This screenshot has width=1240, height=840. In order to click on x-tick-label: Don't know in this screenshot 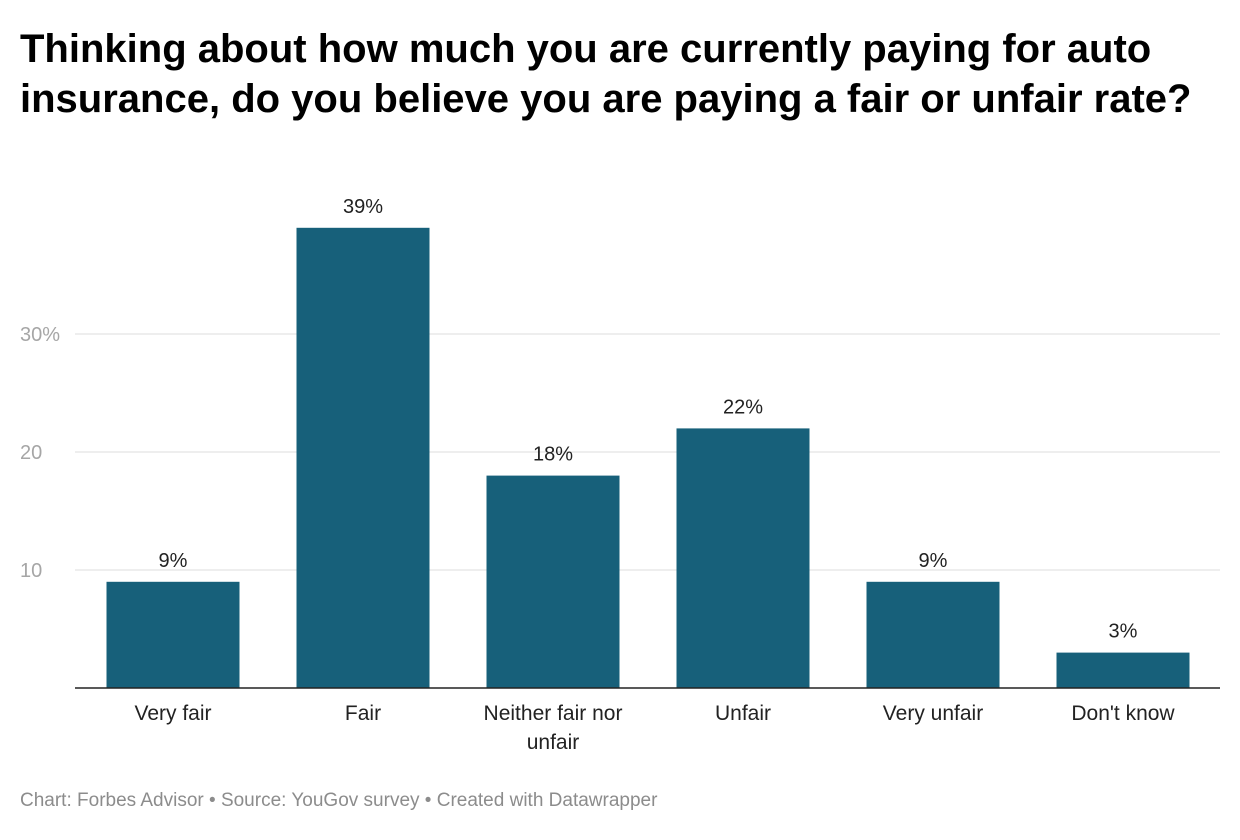, I will do `click(1123, 713)`.